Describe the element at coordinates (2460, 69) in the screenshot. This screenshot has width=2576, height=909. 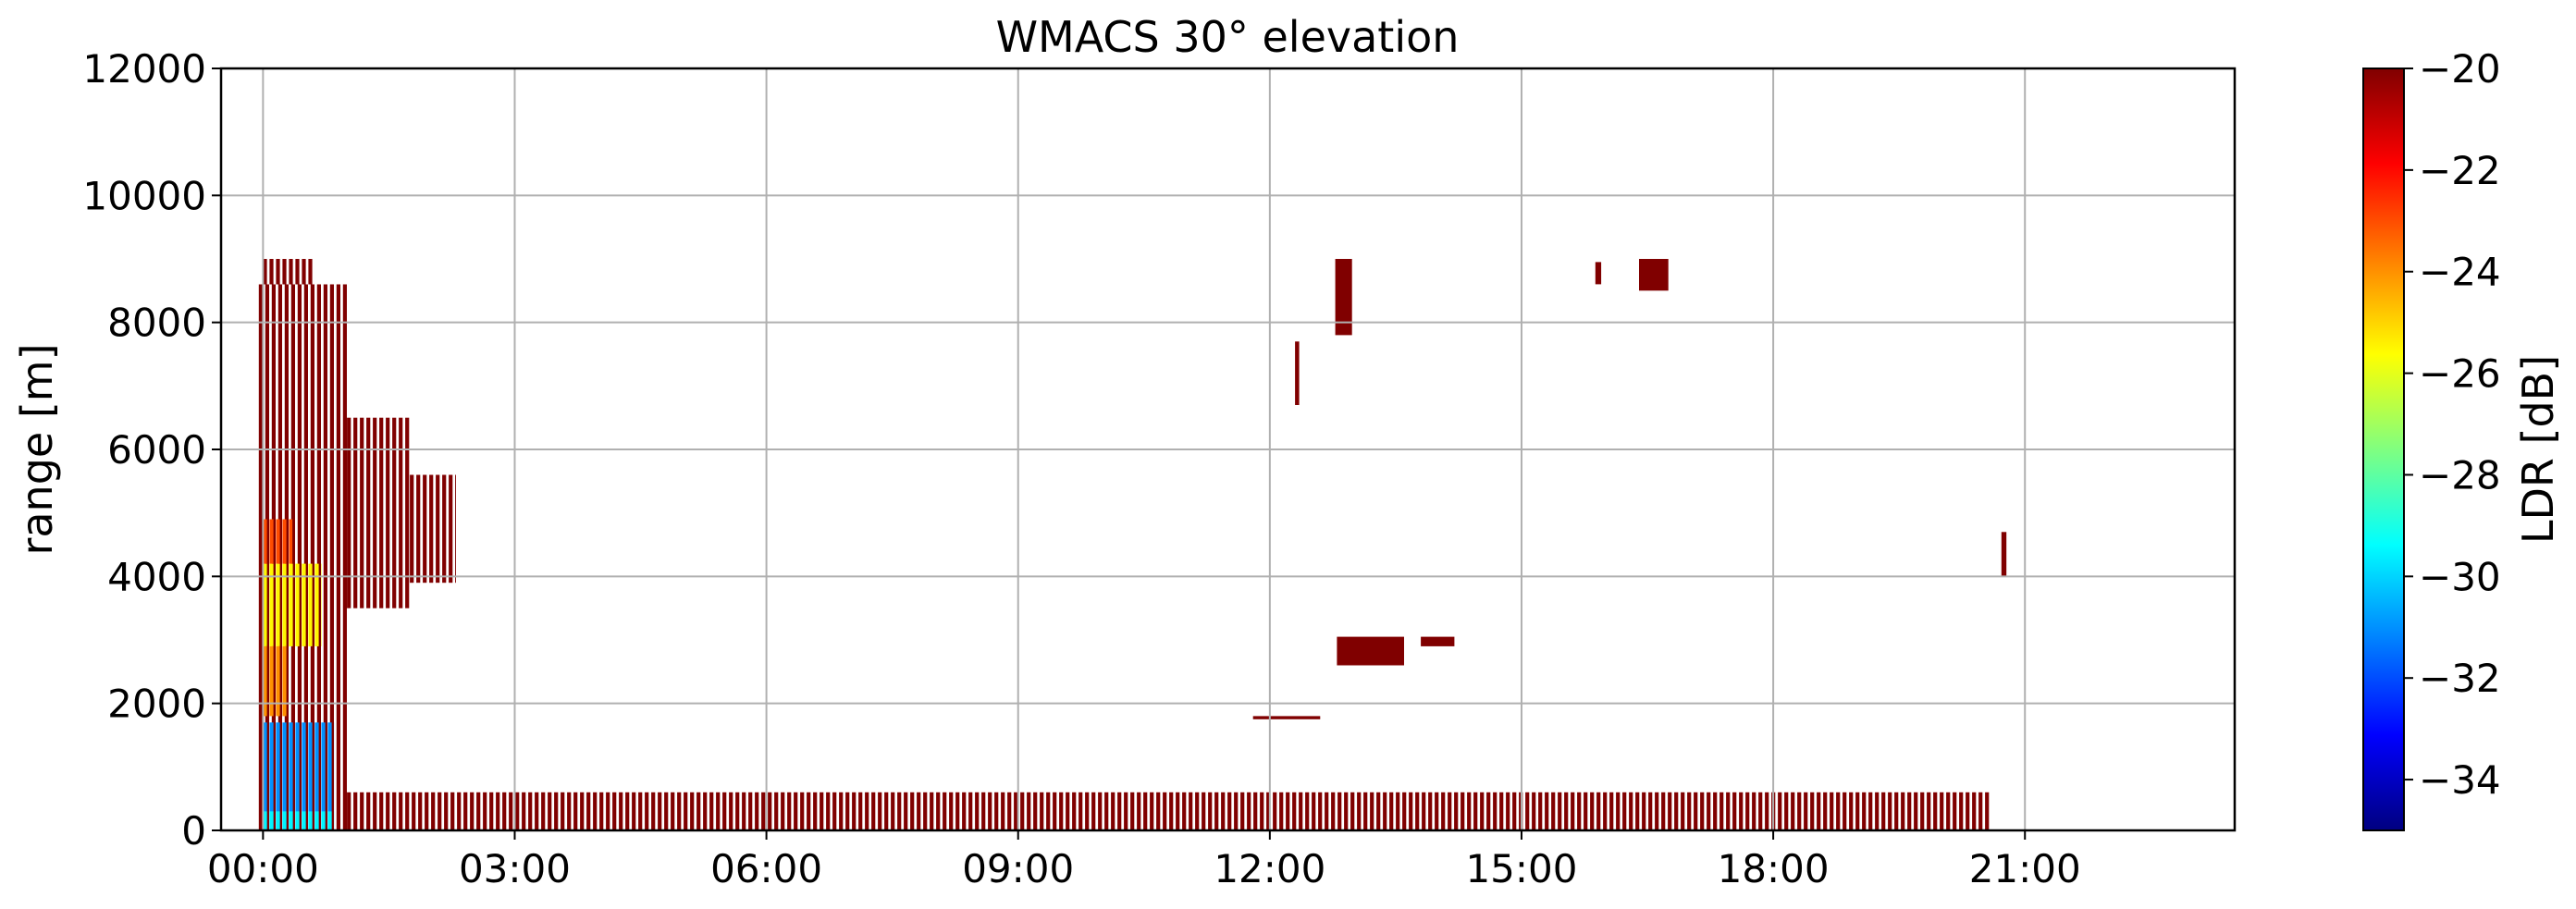
I see `colorbar-tick-label: −20` at that location.